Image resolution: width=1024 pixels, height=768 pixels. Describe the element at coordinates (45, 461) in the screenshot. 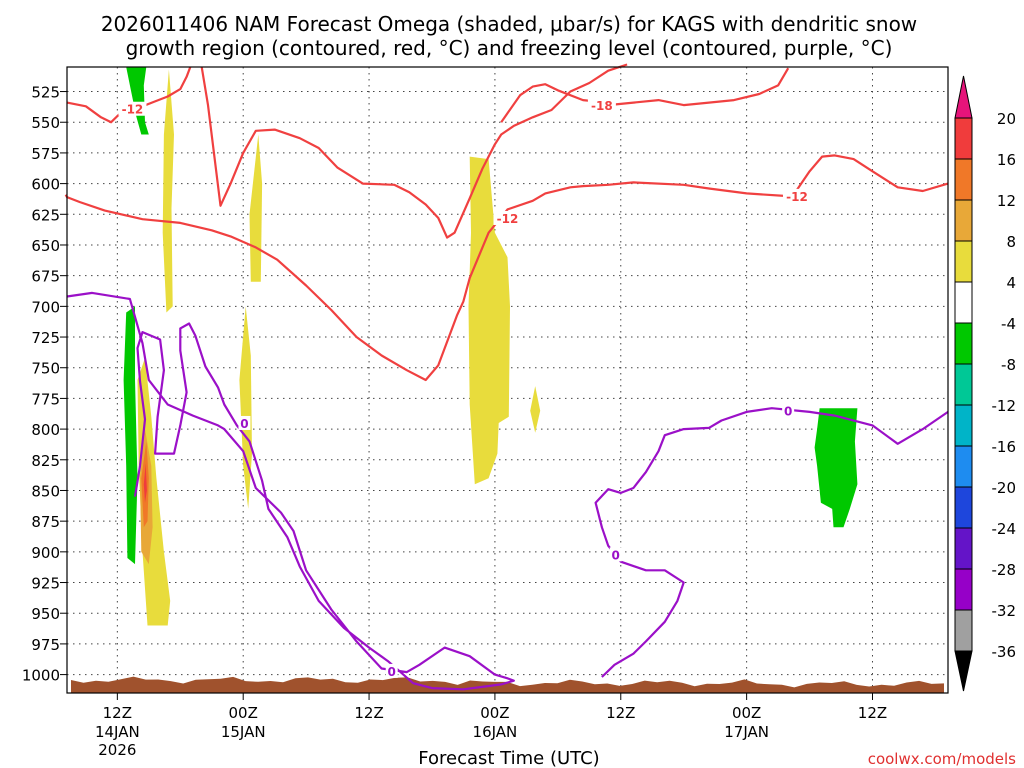

I see `y-tick-label: 825` at that location.